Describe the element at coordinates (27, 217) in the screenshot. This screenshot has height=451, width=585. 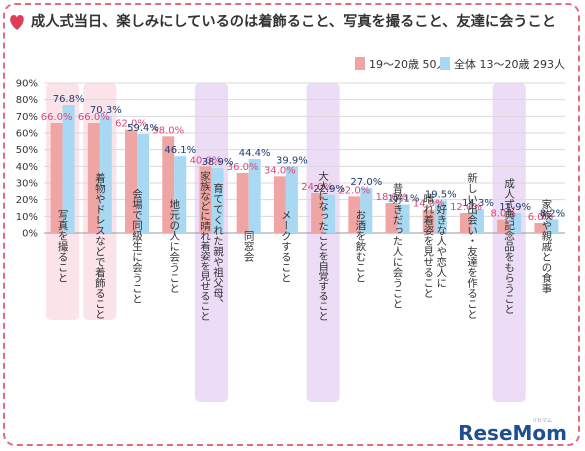
I see `y-tick-label: 10%` at that location.